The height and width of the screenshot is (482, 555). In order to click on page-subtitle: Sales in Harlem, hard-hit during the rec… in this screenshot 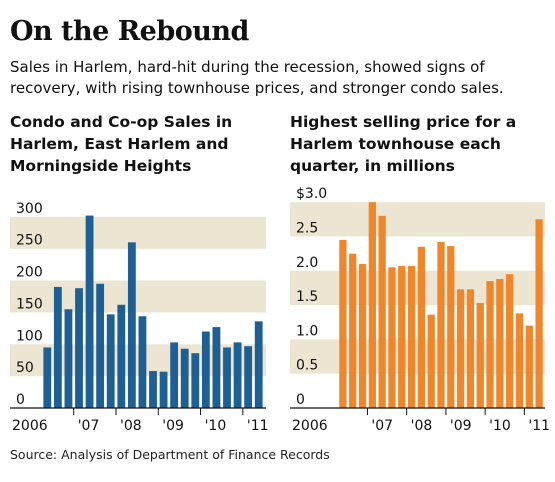, I will do `click(257, 77)`.